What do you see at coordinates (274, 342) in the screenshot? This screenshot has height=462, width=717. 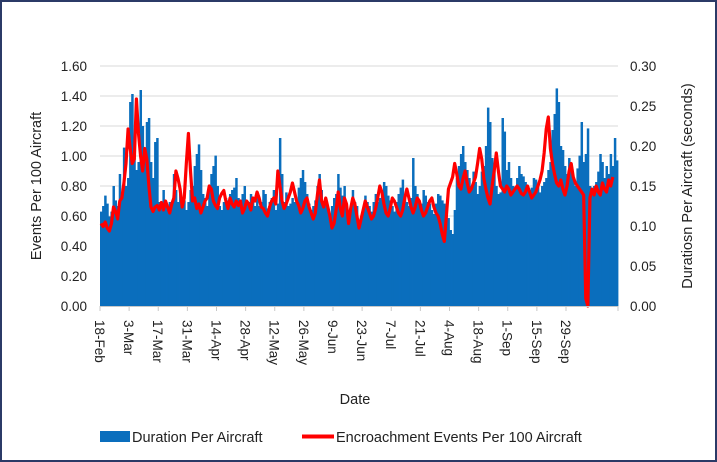 I see `x-tick-label: 12-May` at bounding box center [274, 342].